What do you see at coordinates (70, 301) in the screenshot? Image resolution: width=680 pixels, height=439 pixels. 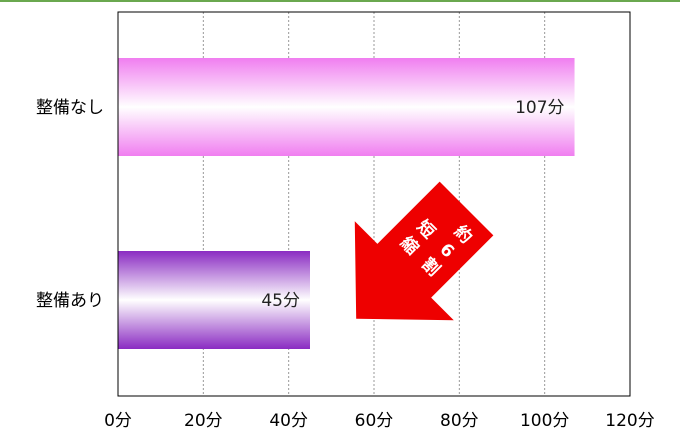 I see `category-label: 整備あり` at bounding box center [70, 301].